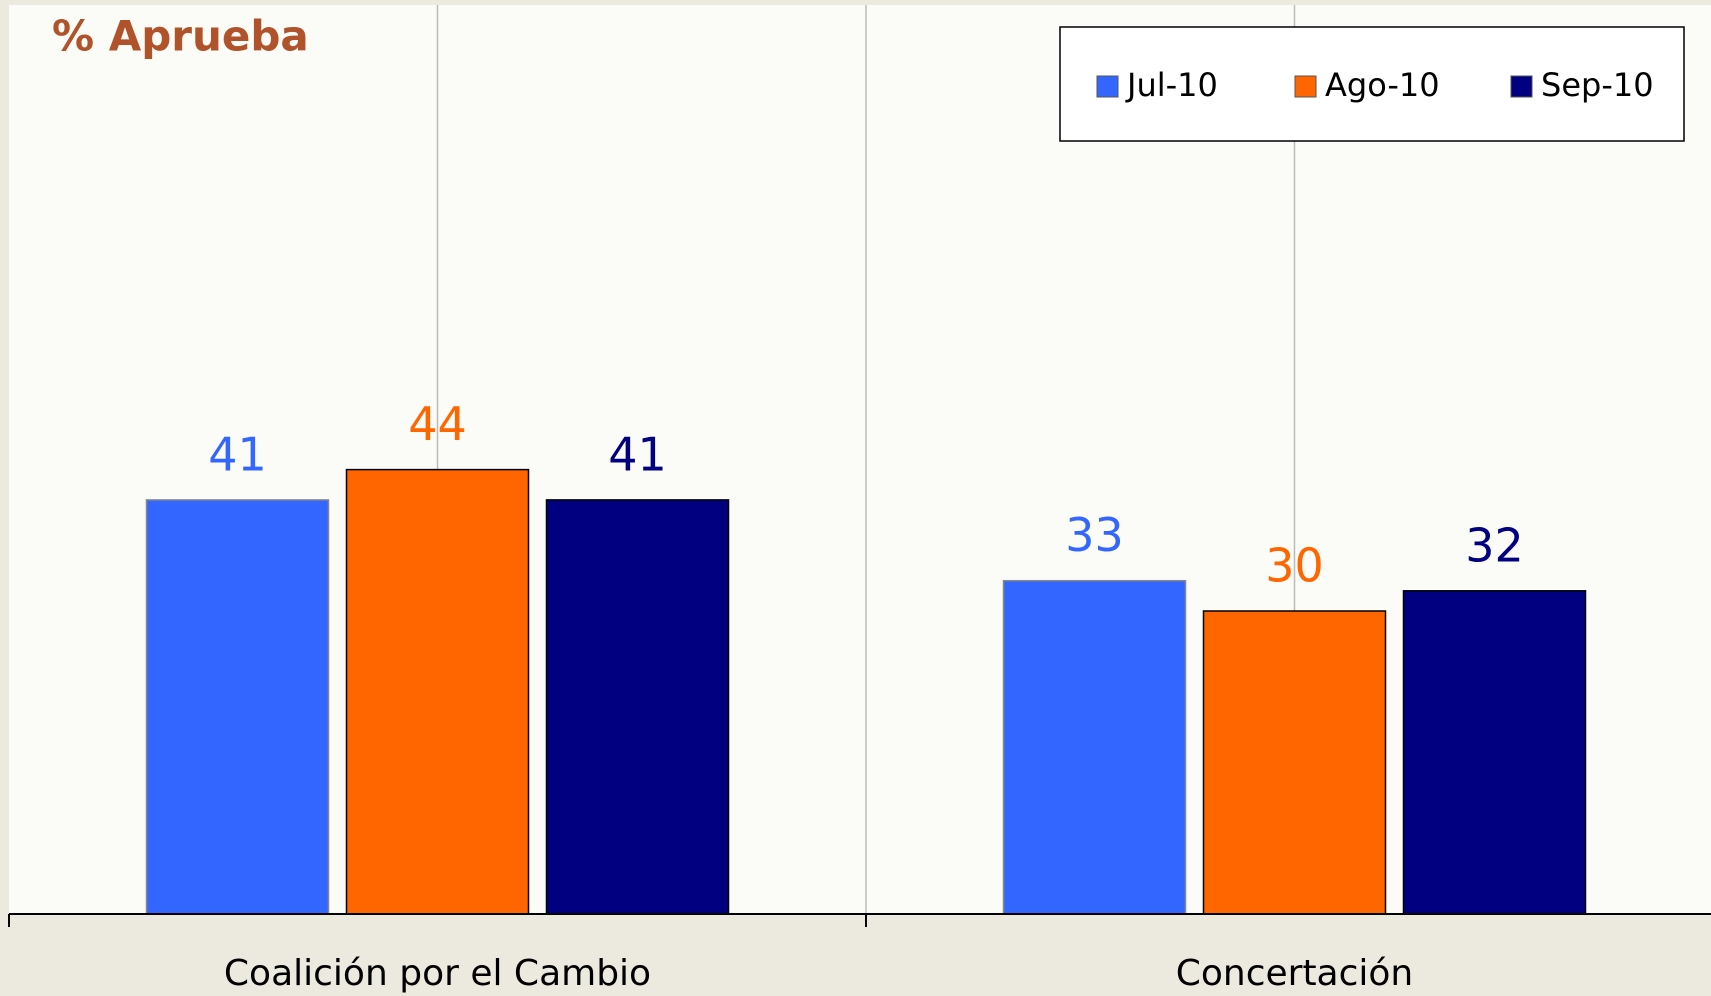 The height and width of the screenshot is (996, 1711). I want to click on legend-box, so click(1372, 84).